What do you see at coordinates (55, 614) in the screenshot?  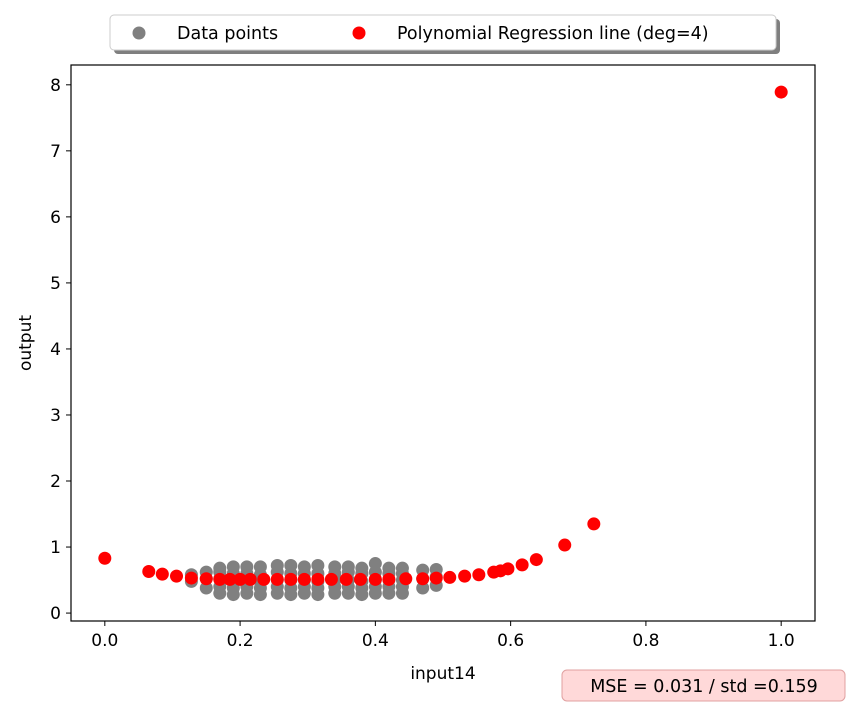 I see `y-tick-label: 0` at bounding box center [55, 614].